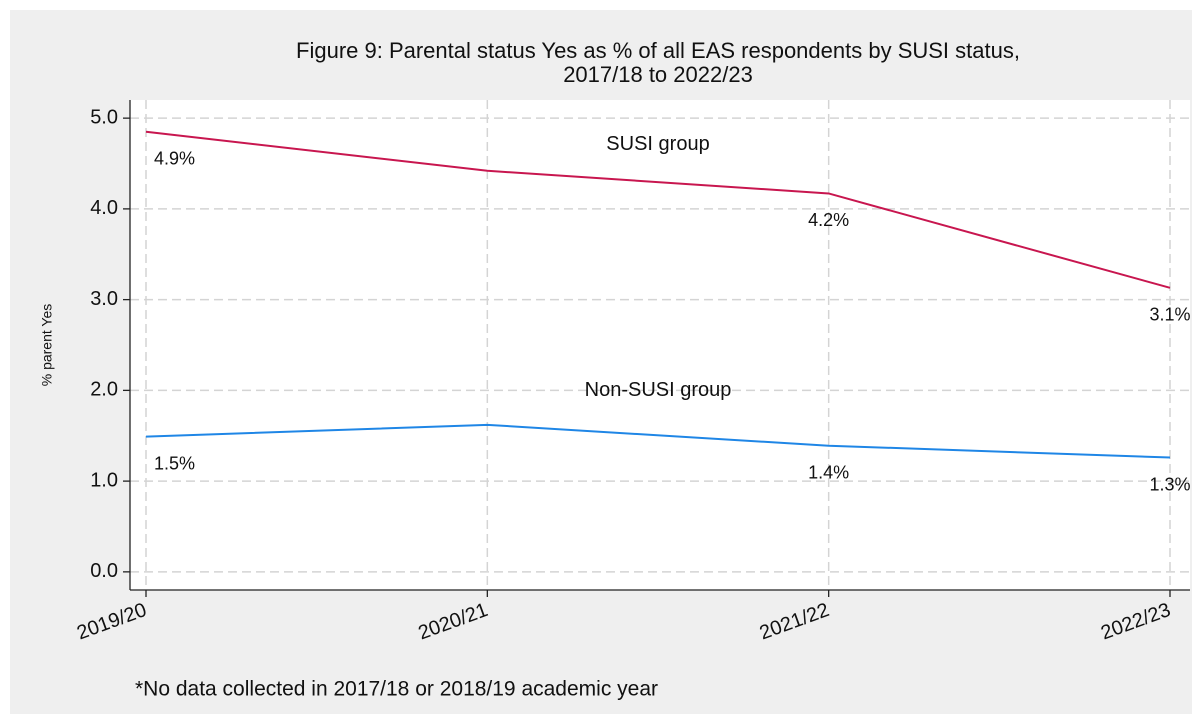 This screenshot has width=1202, height=724. Describe the element at coordinates (828, 472) in the screenshot. I see `data-label: 1.4%` at that location.